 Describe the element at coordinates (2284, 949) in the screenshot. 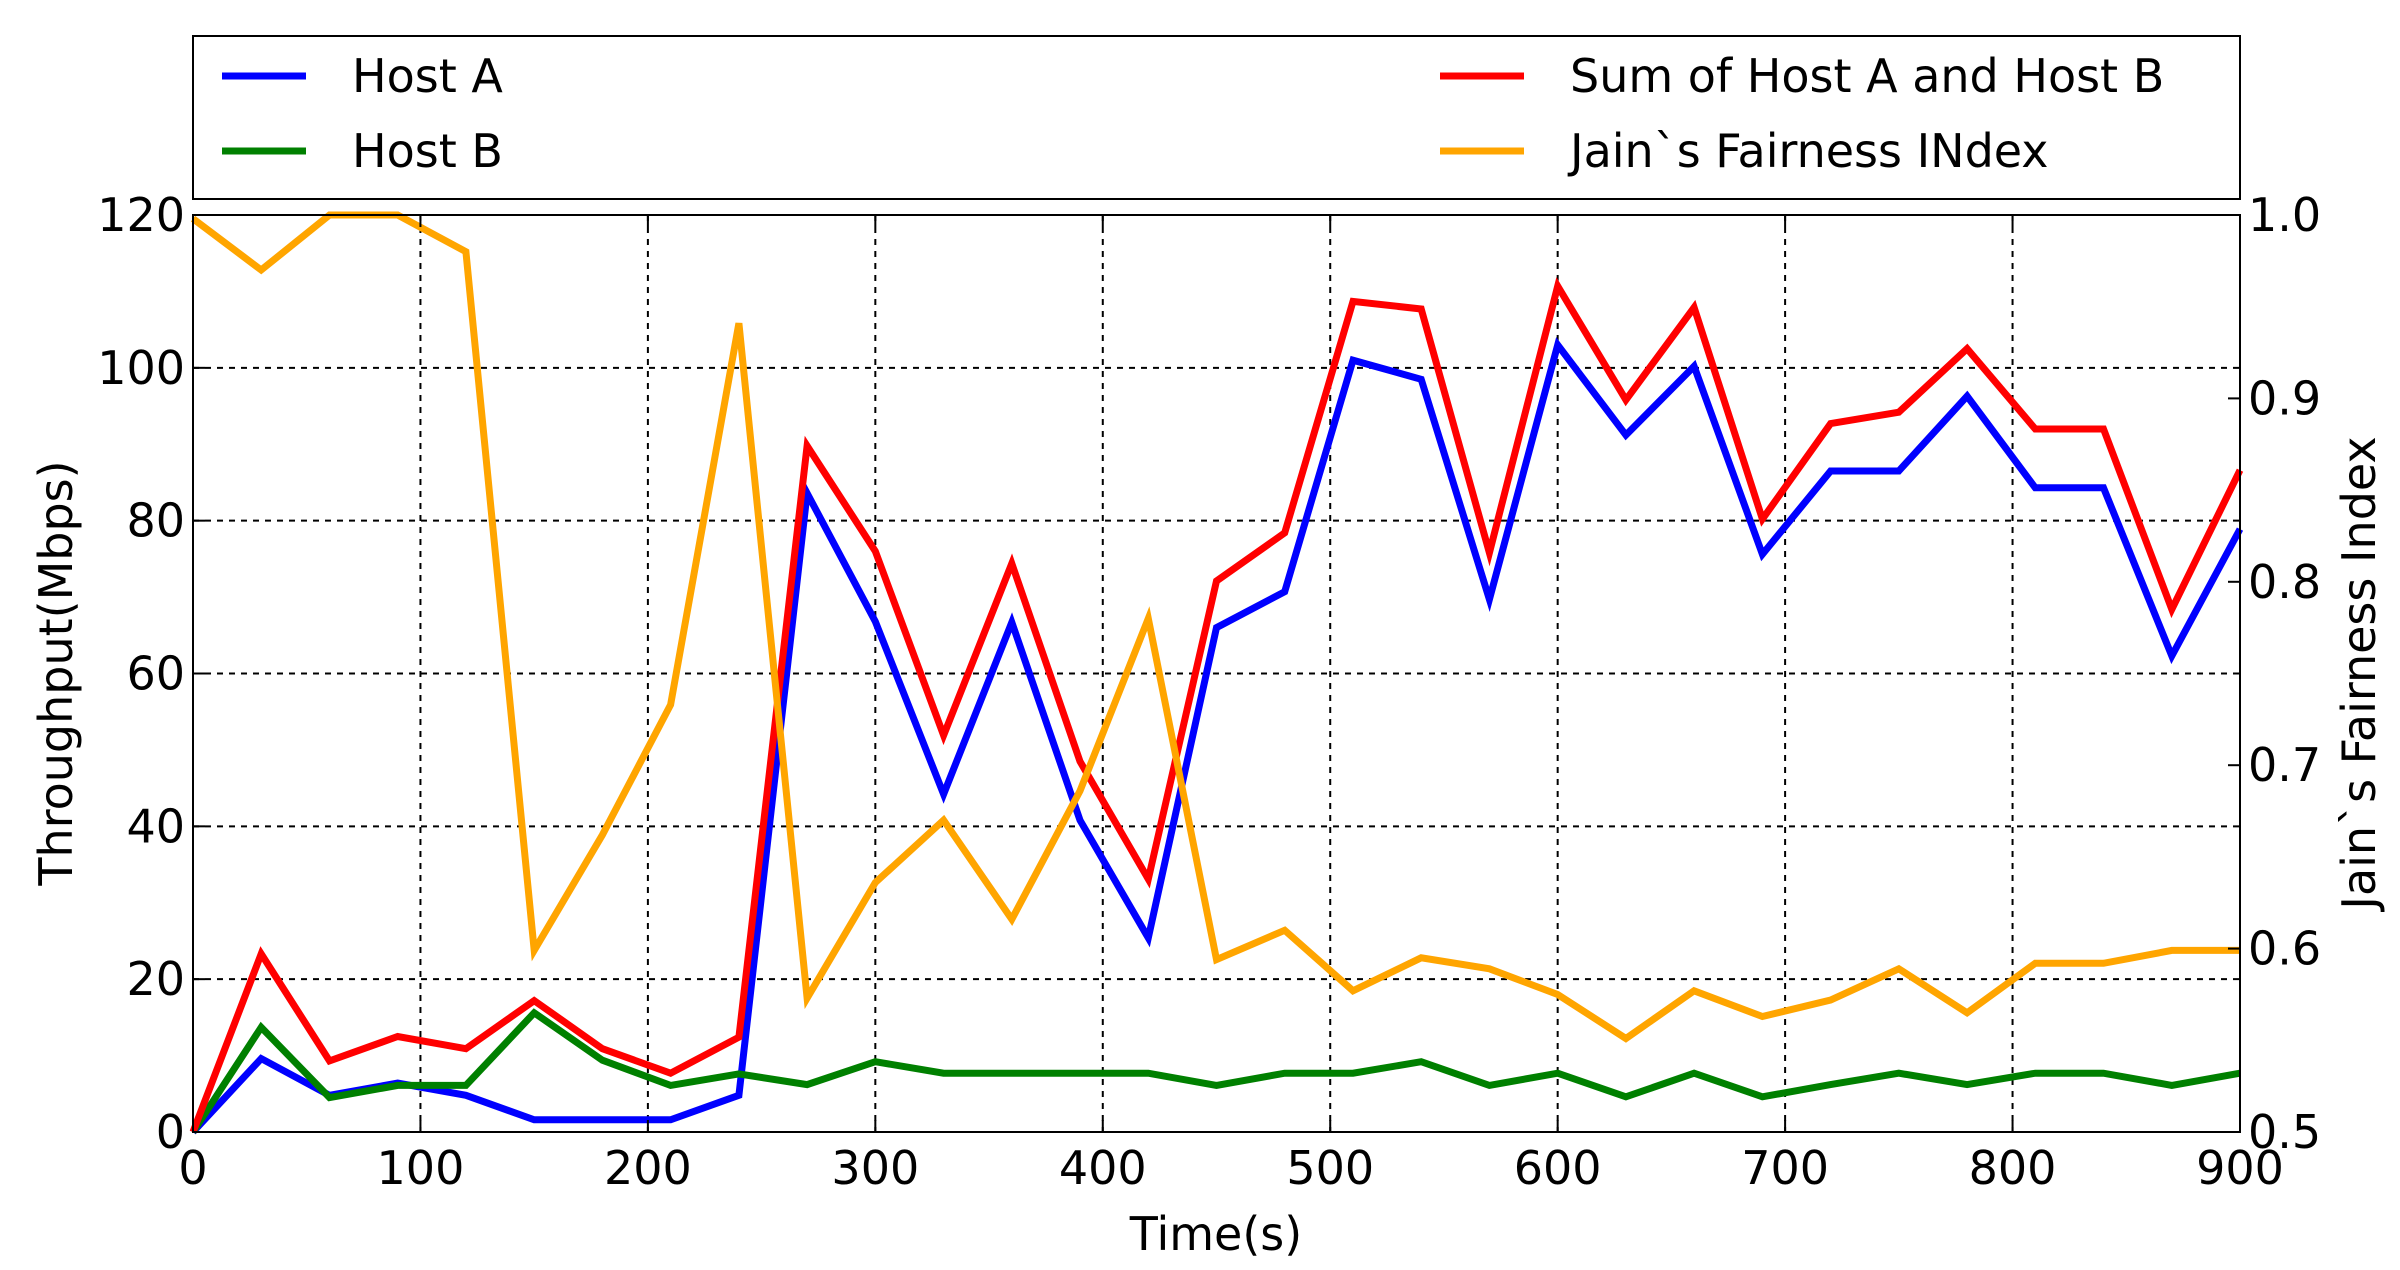

I see `y2-tick-label: 0.6` at that location.